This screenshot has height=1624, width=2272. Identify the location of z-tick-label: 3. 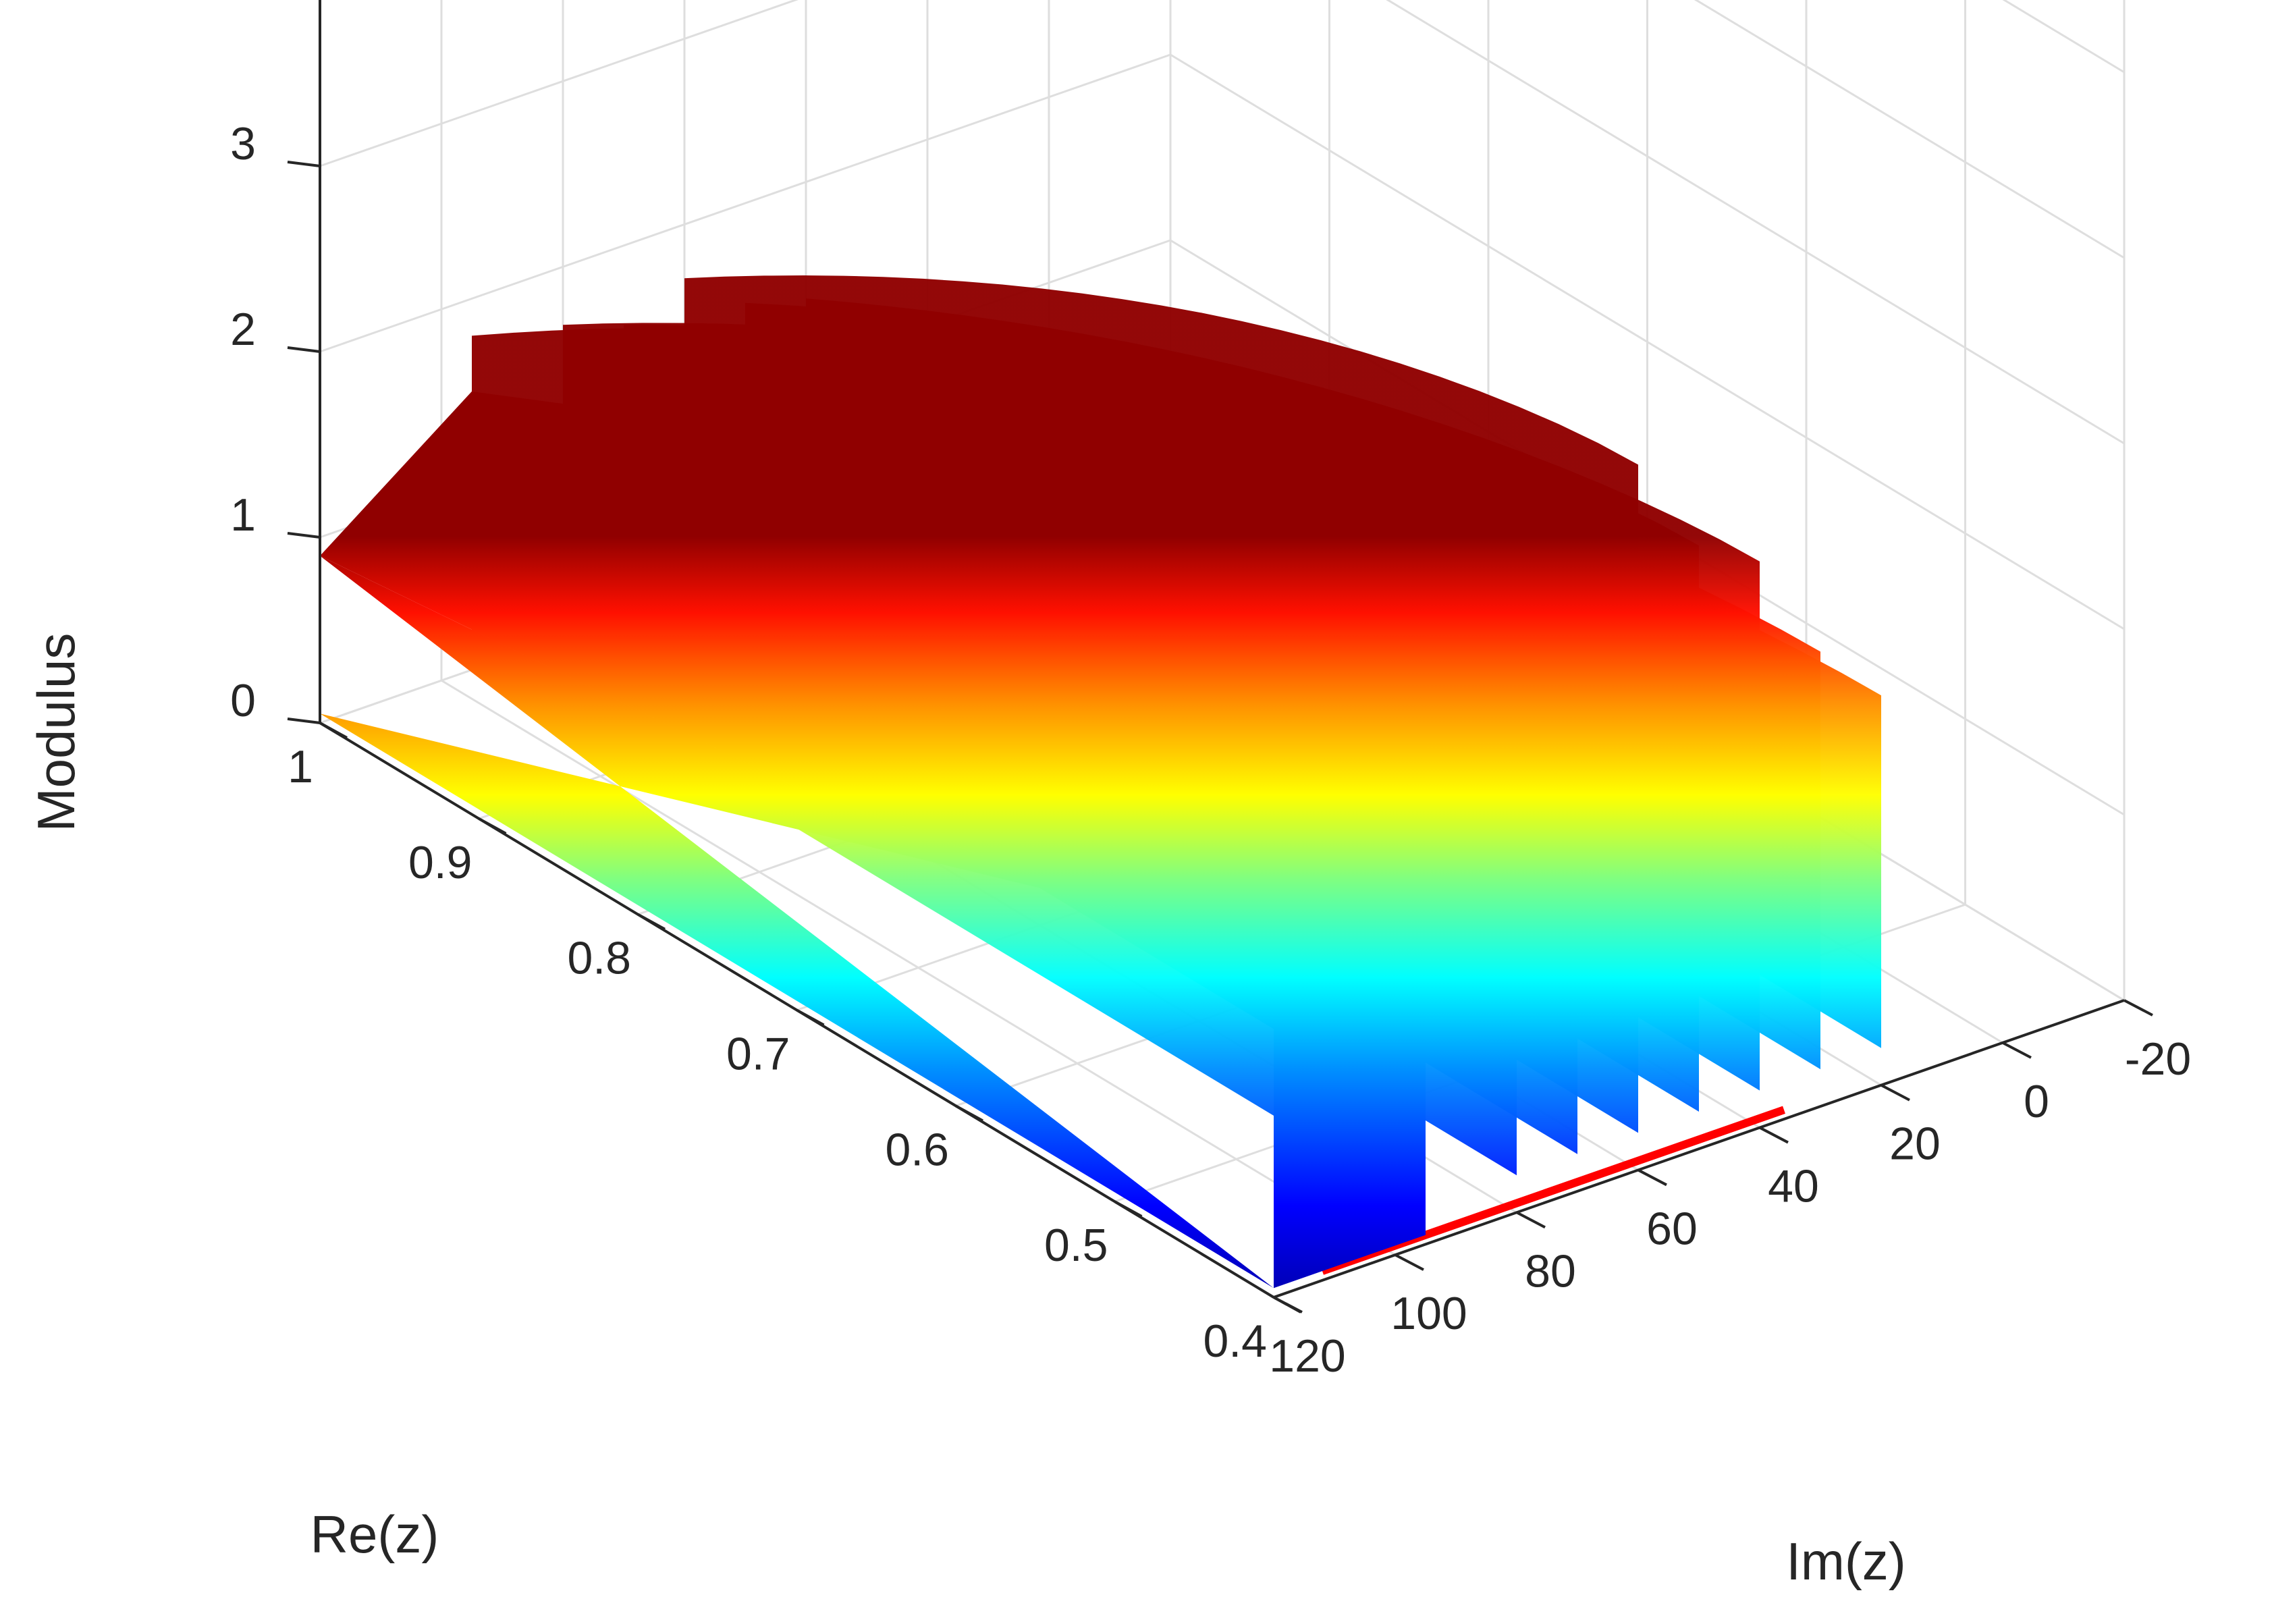
(243, 143).